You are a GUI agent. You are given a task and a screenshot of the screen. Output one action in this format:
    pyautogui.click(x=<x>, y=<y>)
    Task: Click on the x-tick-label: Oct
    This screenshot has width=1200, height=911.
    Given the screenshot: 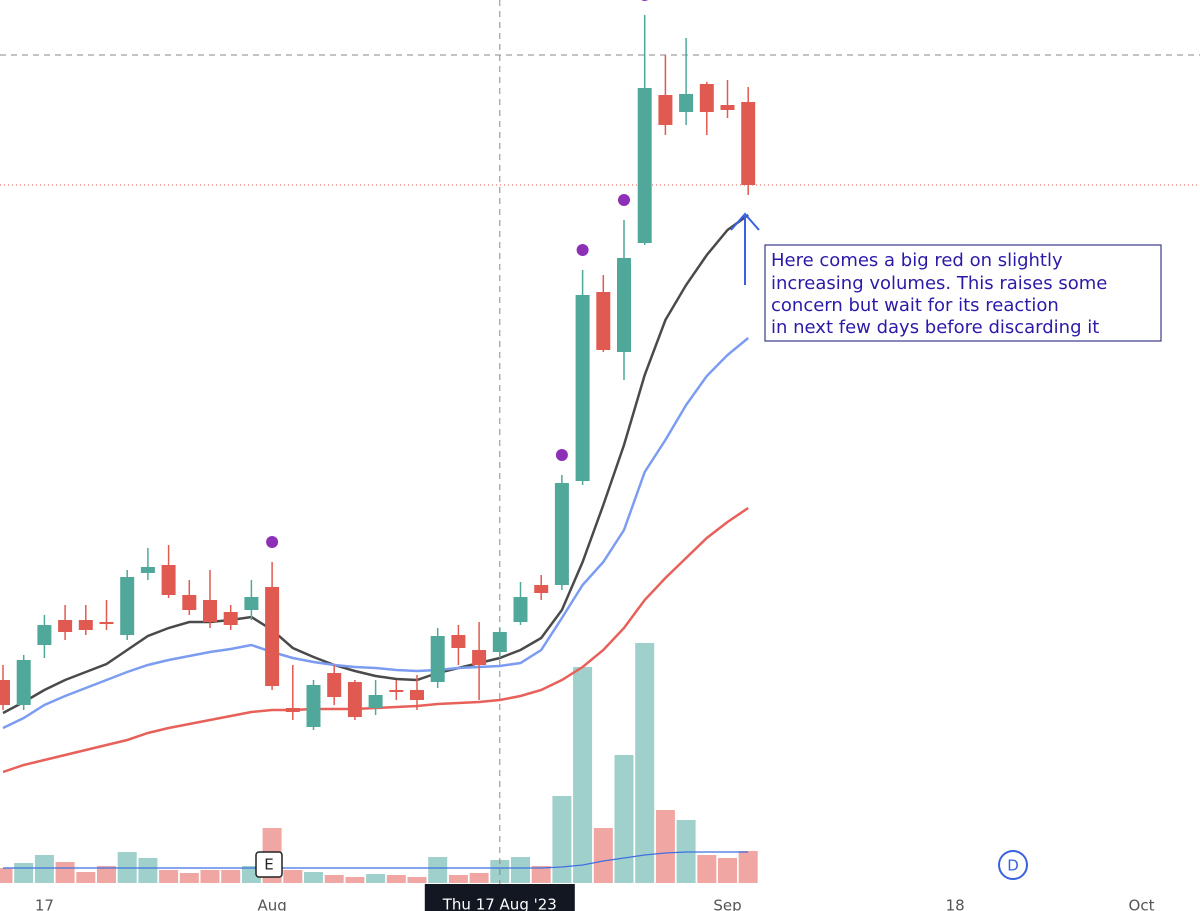 What is the action you would take?
    pyautogui.click(x=1142, y=904)
    